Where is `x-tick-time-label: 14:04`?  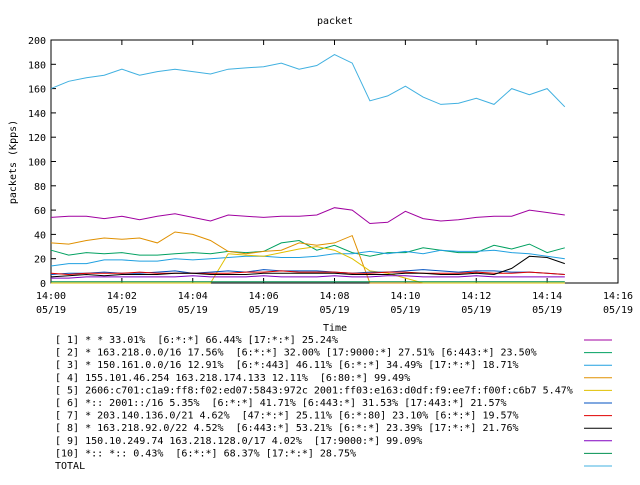 x-tick-time-label: 14:04 is located at coordinates (193, 296).